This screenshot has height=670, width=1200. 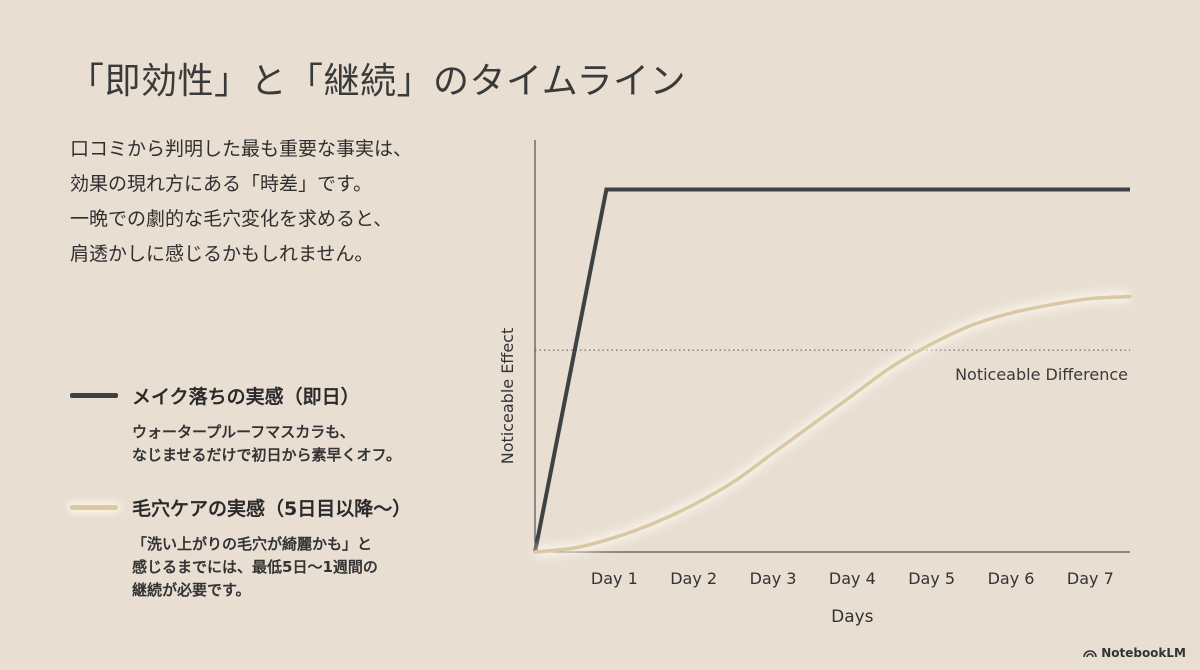 What do you see at coordinates (931, 578) in the screenshot?
I see `x-tick-label: Day 5` at bounding box center [931, 578].